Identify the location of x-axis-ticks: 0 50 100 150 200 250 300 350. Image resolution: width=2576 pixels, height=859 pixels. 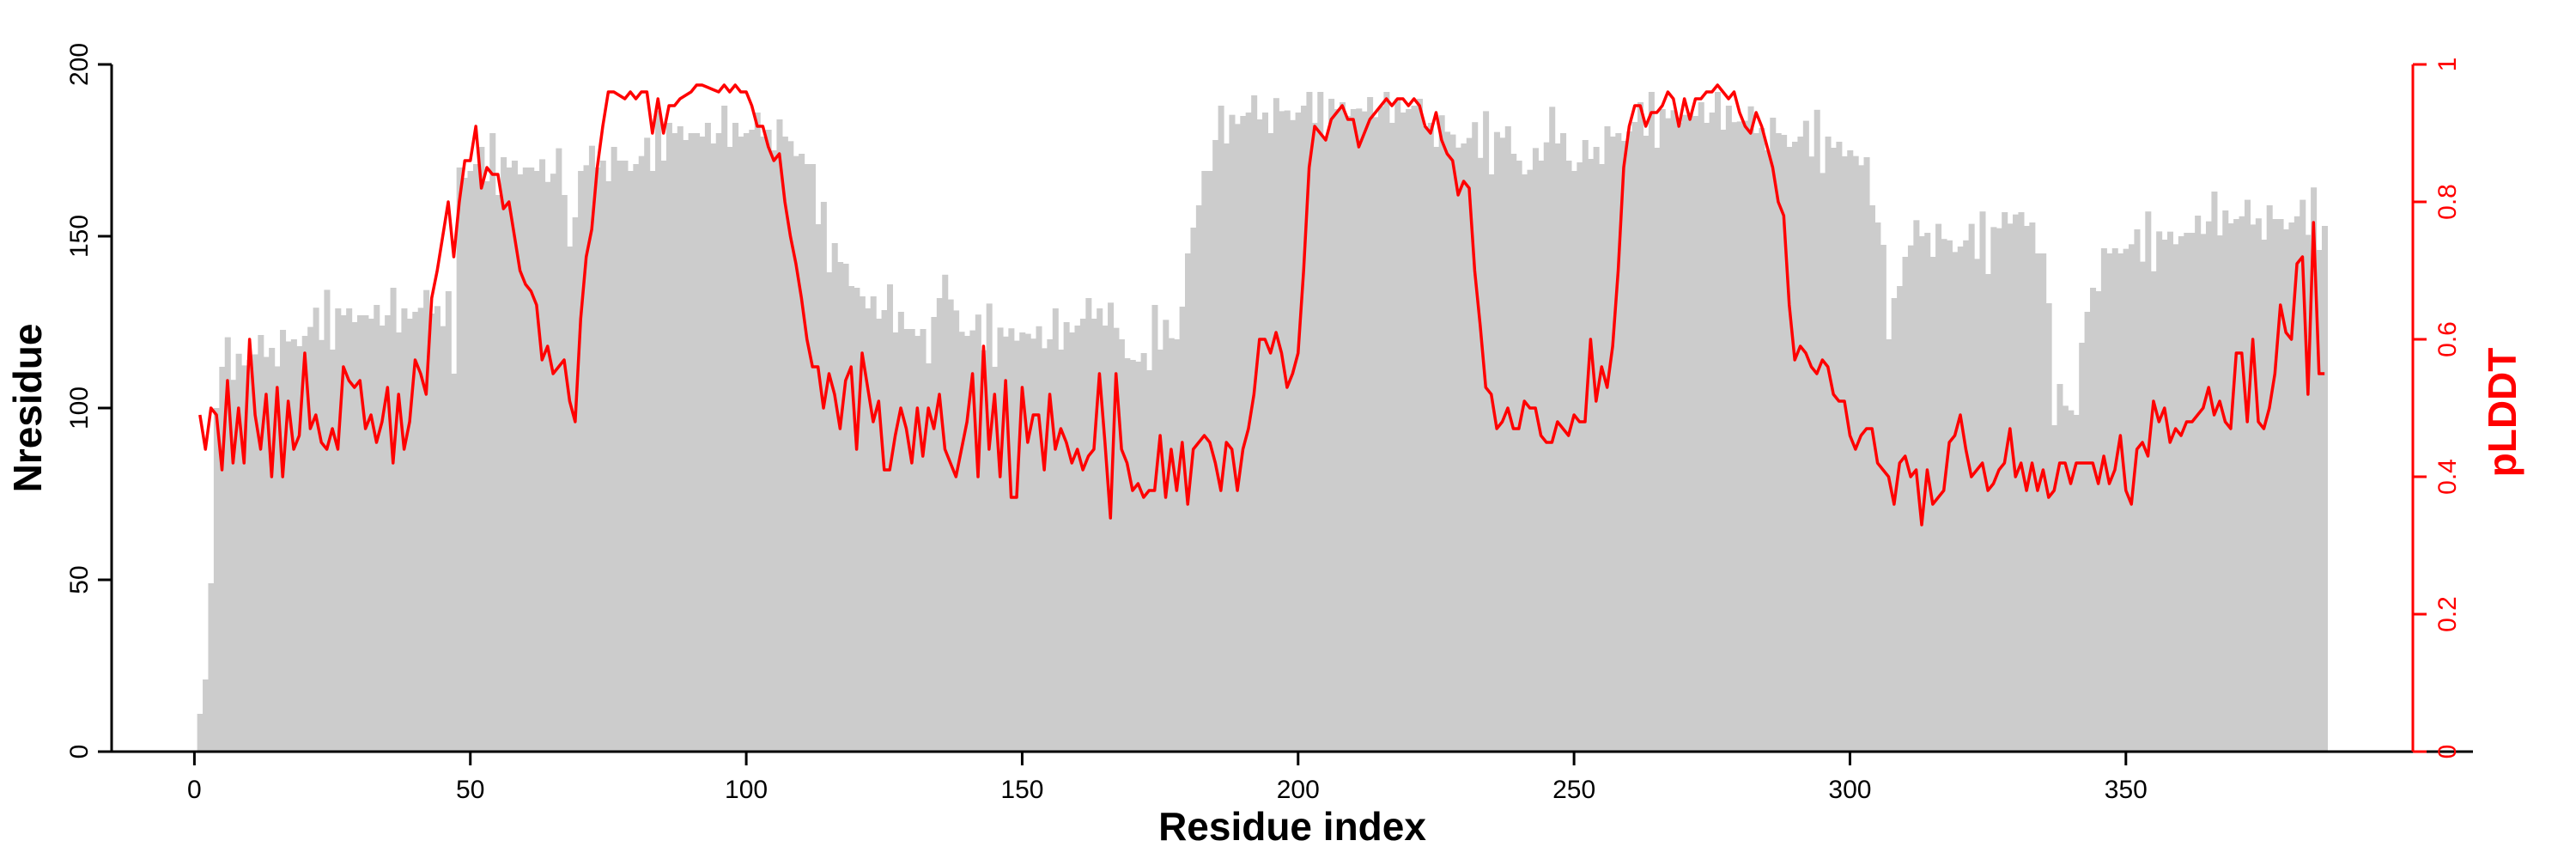
(1167, 778).